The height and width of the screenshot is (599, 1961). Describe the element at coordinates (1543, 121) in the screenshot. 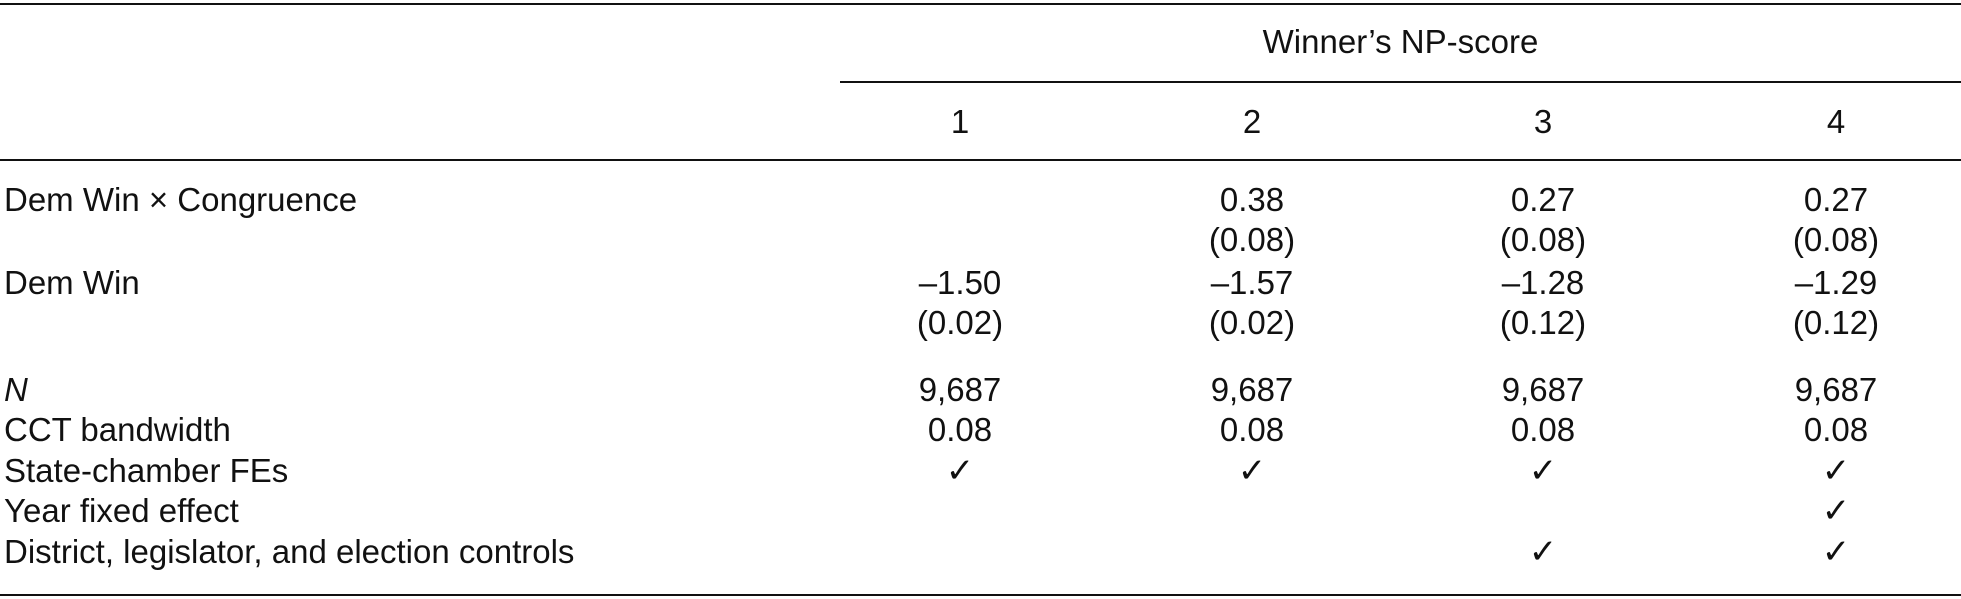

I see `column-header-3: 3` at that location.